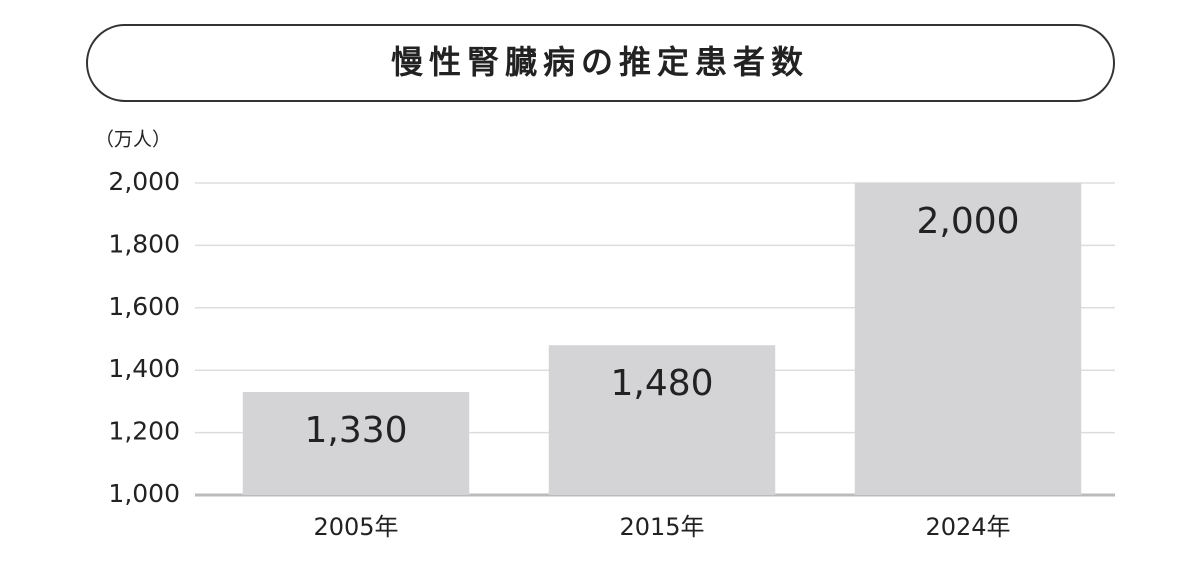 The height and width of the screenshot is (576, 1200). What do you see at coordinates (661, 383) in the screenshot?
I see `value-label: 1,480` at bounding box center [661, 383].